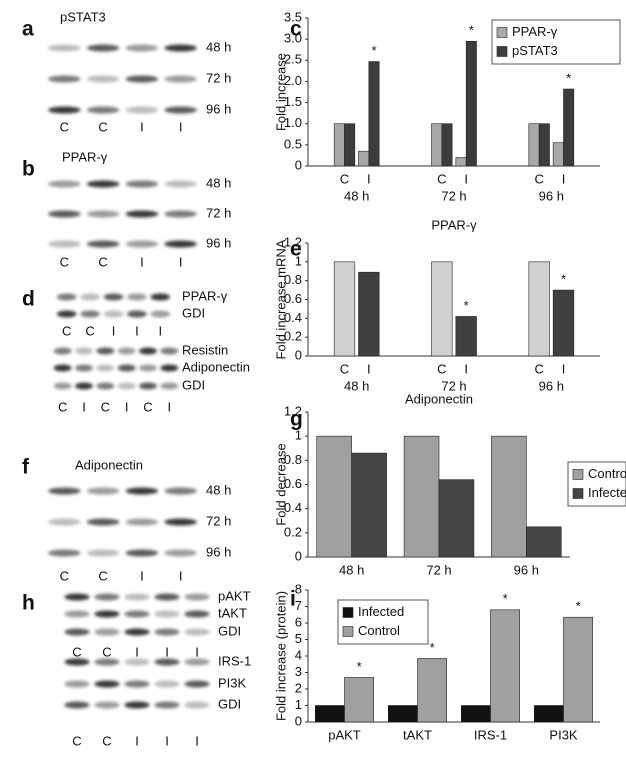 The height and width of the screenshot is (759, 626). Describe the element at coordinates (298, 704) in the screenshot. I see `y-tick-label: 1` at that location.